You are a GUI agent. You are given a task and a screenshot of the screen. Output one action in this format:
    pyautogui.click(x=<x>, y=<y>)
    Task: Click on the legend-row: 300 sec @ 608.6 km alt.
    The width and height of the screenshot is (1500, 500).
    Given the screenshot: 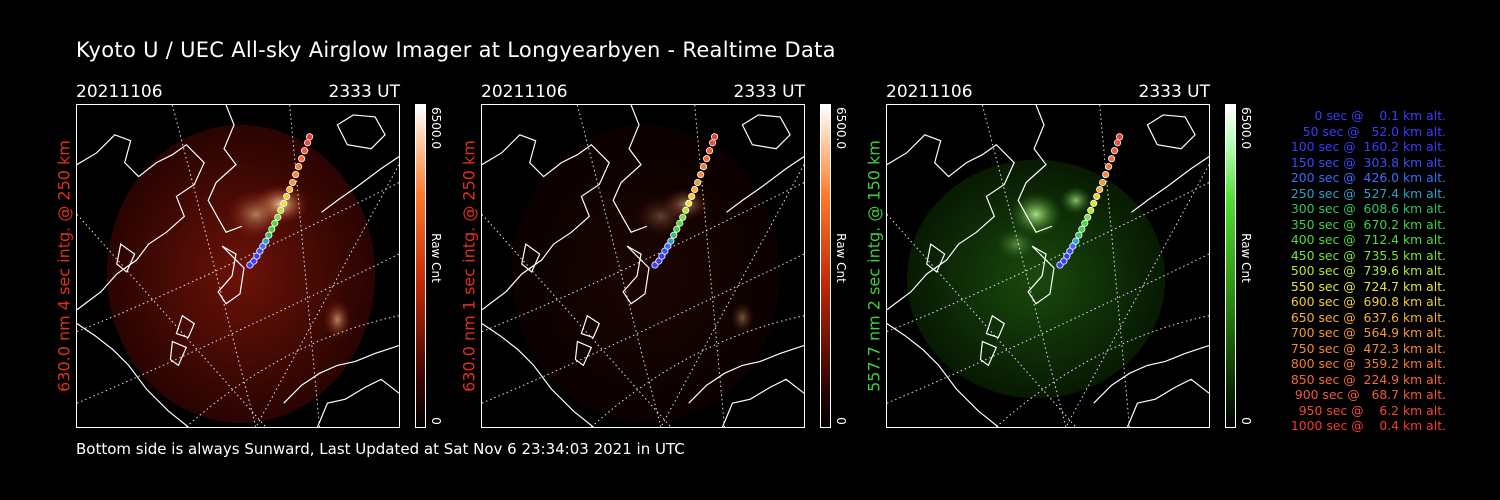 What is the action you would take?
    pyautogui.click(x=1366, y=208)
    